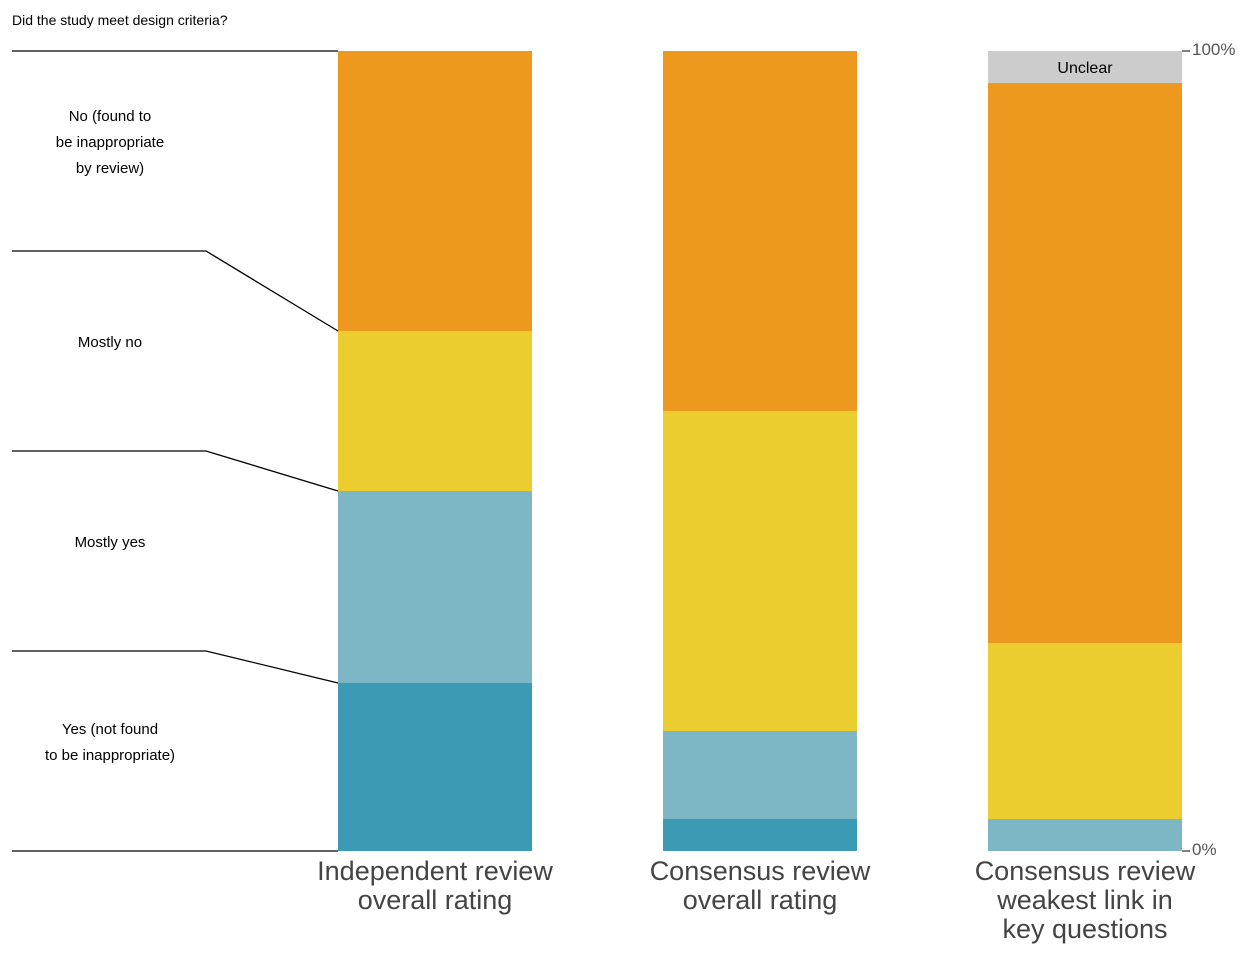 Image resolution: width=1250 pixels, height=956 pixels. I want to click on bar-segment-3-unclear, so click(1085, 67).